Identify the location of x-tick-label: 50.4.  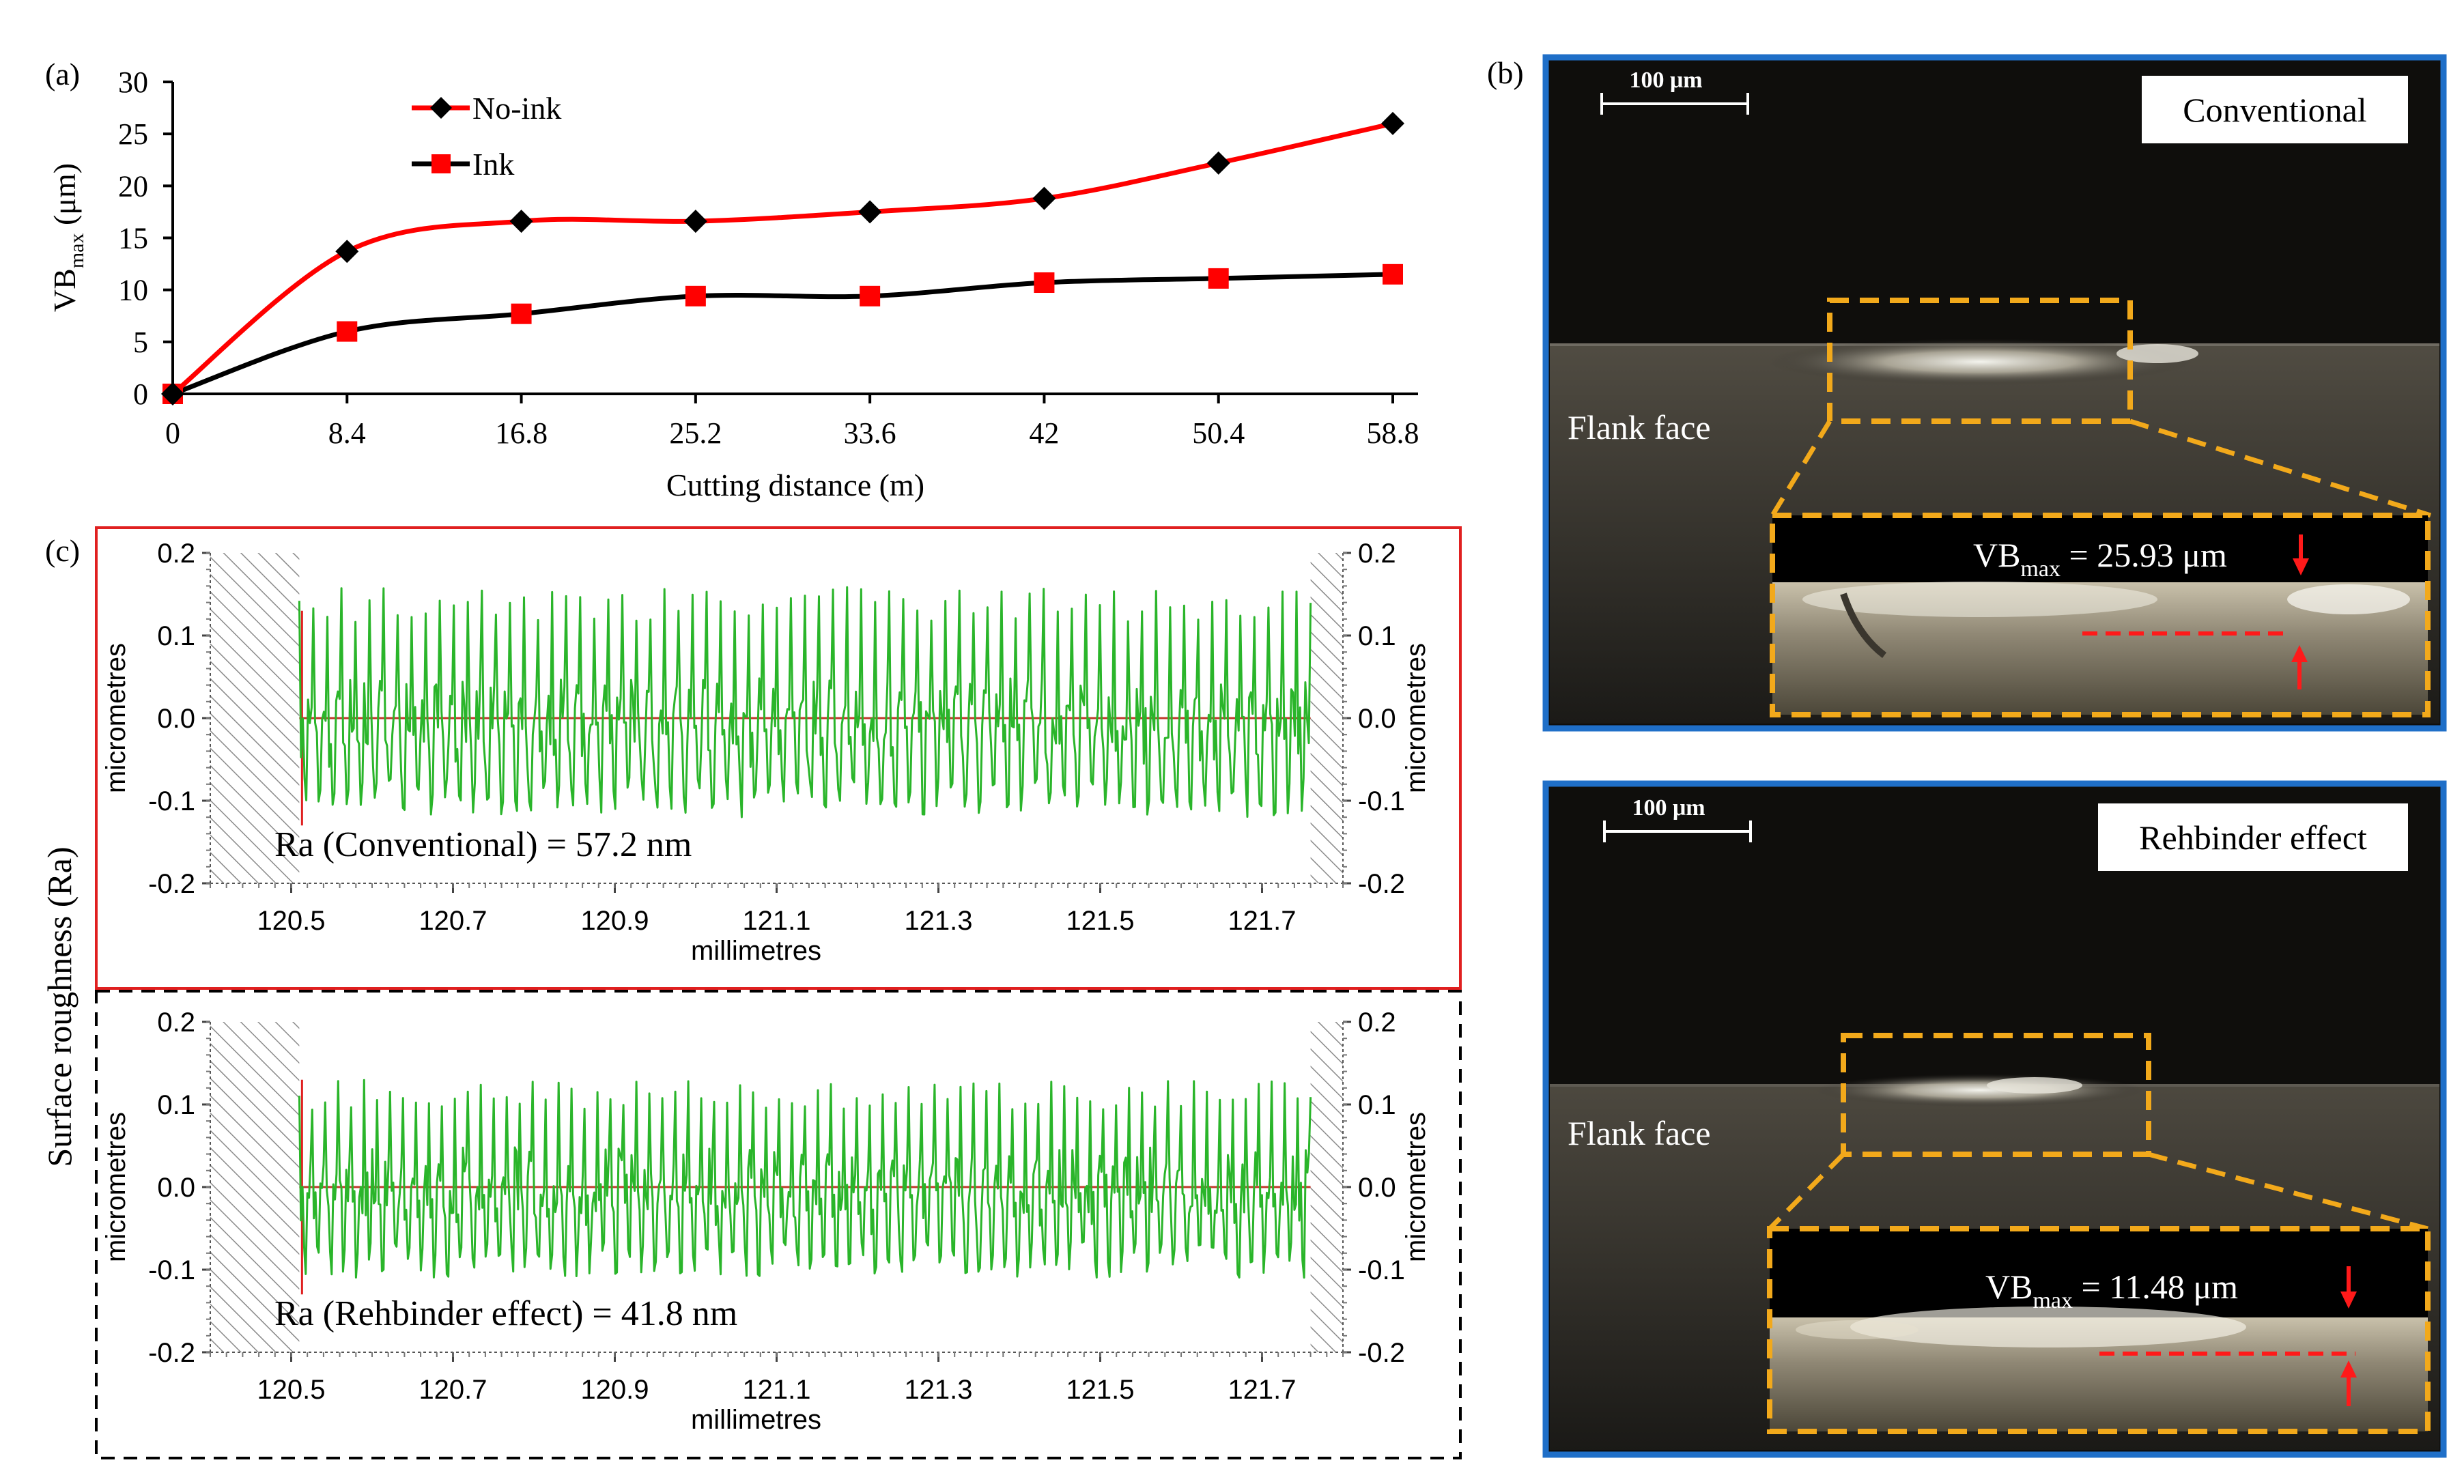
(1218, 433).